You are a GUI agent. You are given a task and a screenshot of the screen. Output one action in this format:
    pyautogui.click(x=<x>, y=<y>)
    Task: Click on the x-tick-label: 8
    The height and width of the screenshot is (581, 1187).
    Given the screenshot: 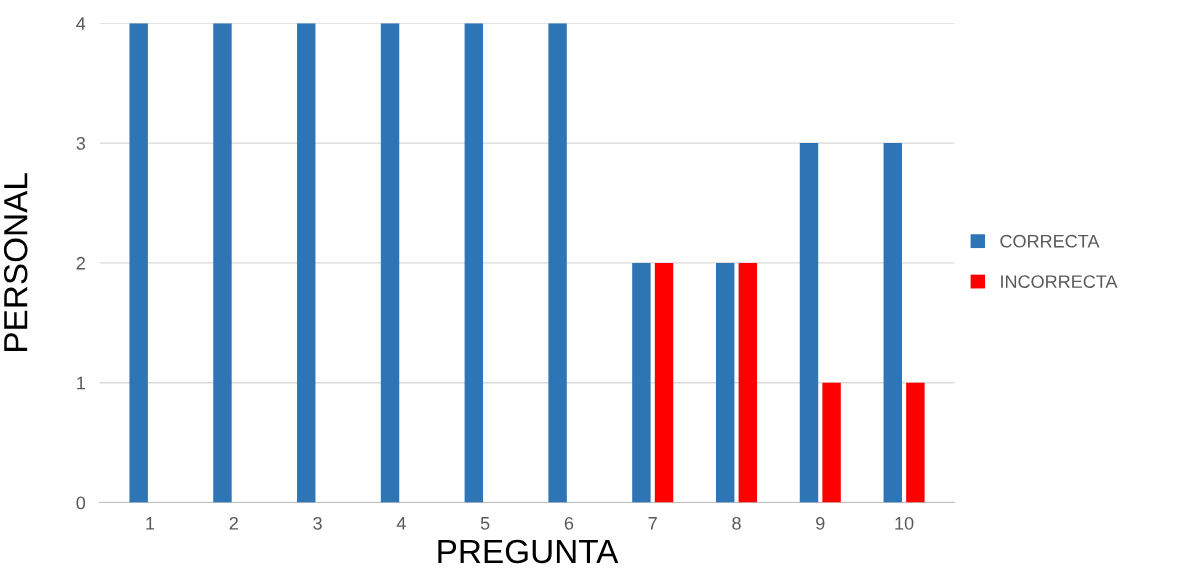 What is the action you would take?
    pyautogui.click(x=736, y=523)
    